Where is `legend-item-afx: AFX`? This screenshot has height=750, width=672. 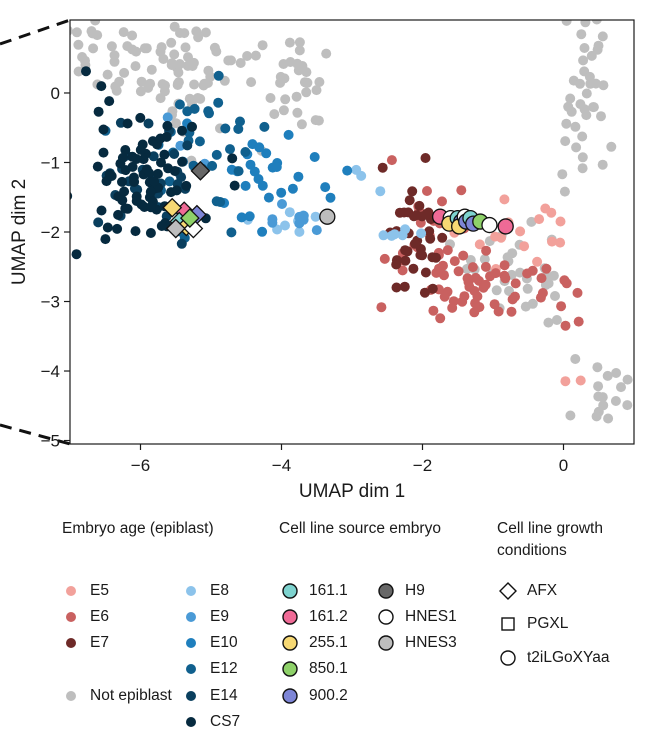 legend-item-afx: AFX is located at coordinates (527, 591).